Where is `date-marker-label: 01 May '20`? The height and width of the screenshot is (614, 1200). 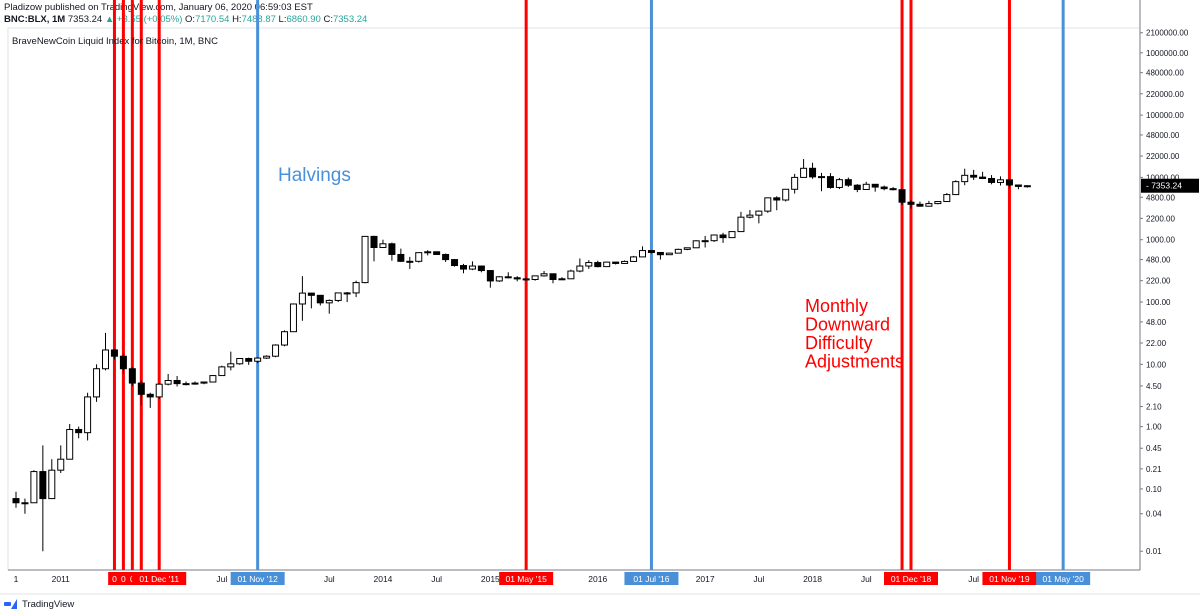 date-marker-label: 01 May '20 is located at coordinates (1063, 579).